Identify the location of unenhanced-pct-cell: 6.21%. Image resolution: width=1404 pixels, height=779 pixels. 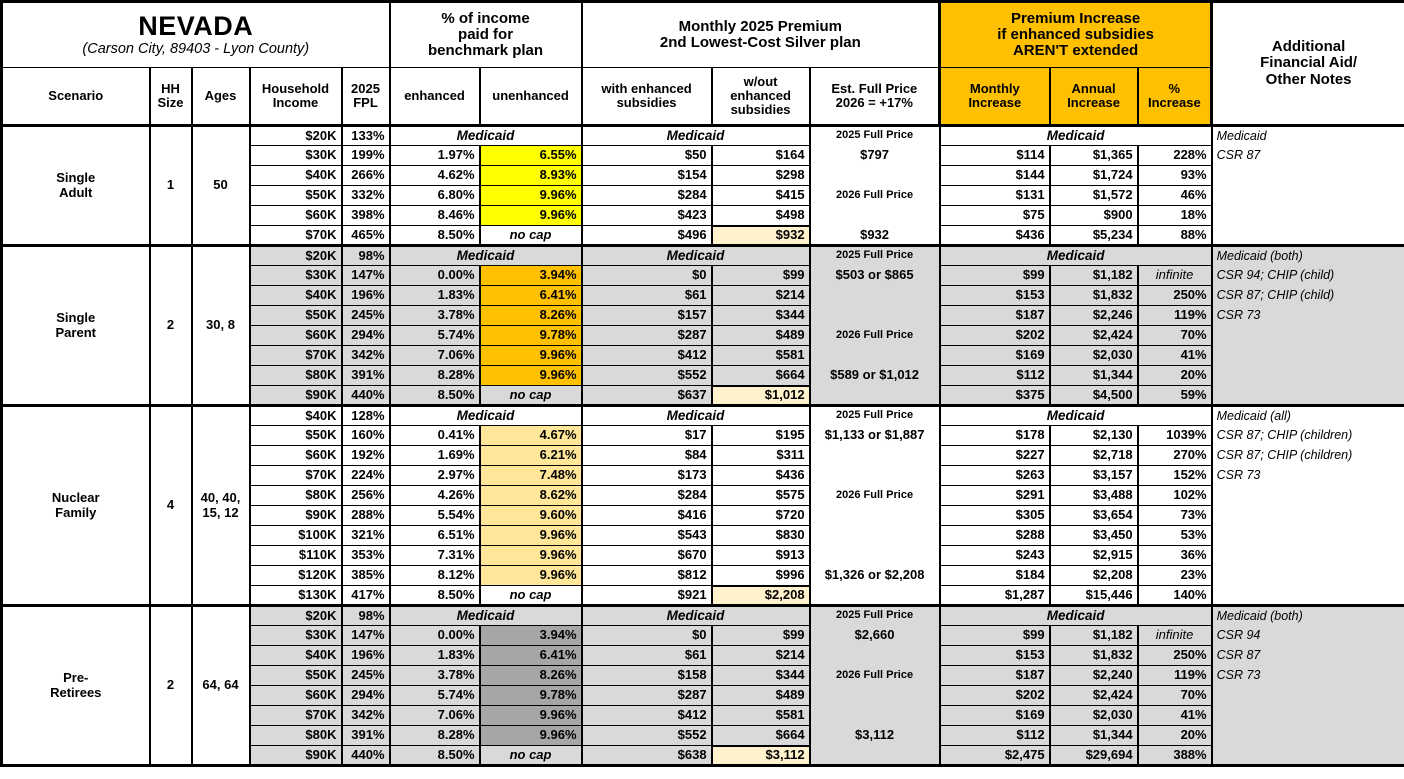
(530, 455).